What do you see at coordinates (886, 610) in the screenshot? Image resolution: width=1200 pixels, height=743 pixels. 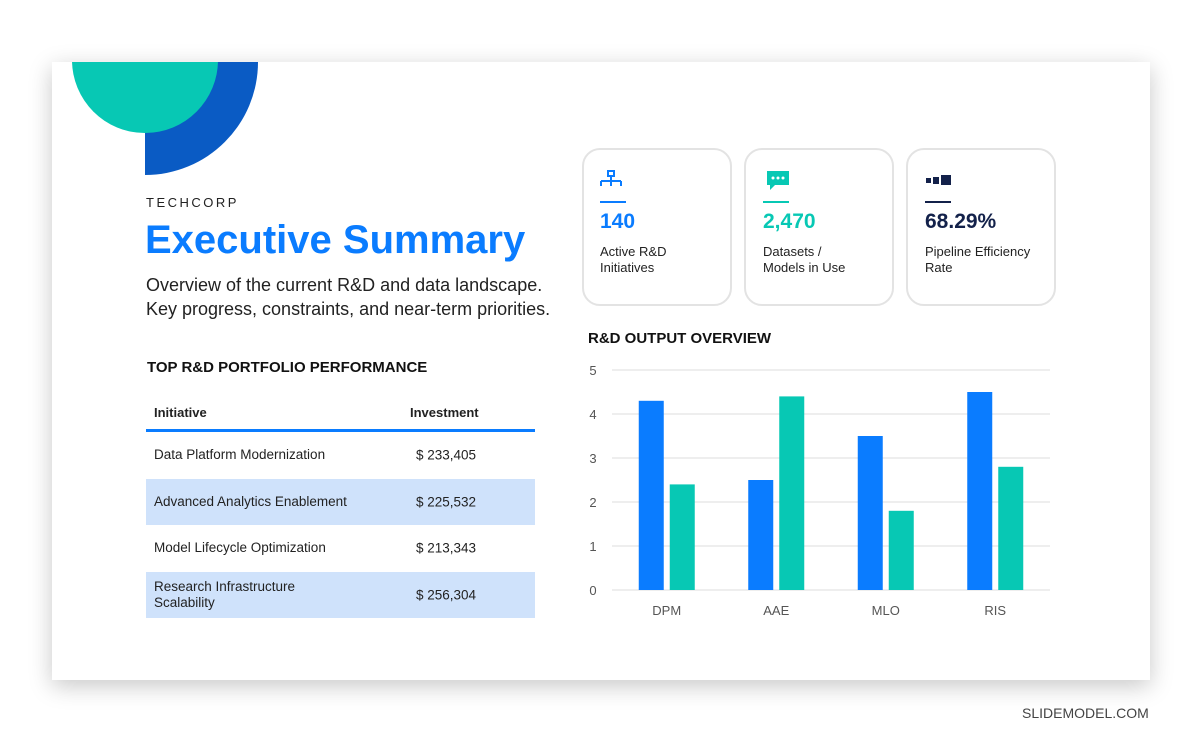 I see `x-tick-label: MLO` at bounding box center [886, 610].